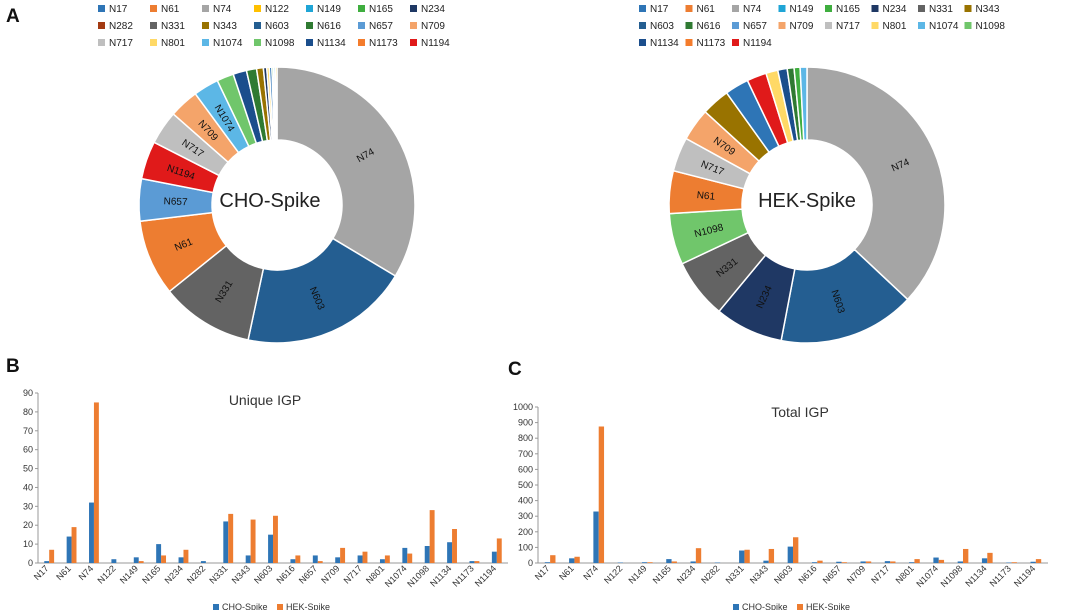 The height and width of the screenshot is (610, 1065). Describe the element at coordinates (912, 562) in the screenshot. I see `bar-cho-spike-n801` at that location.